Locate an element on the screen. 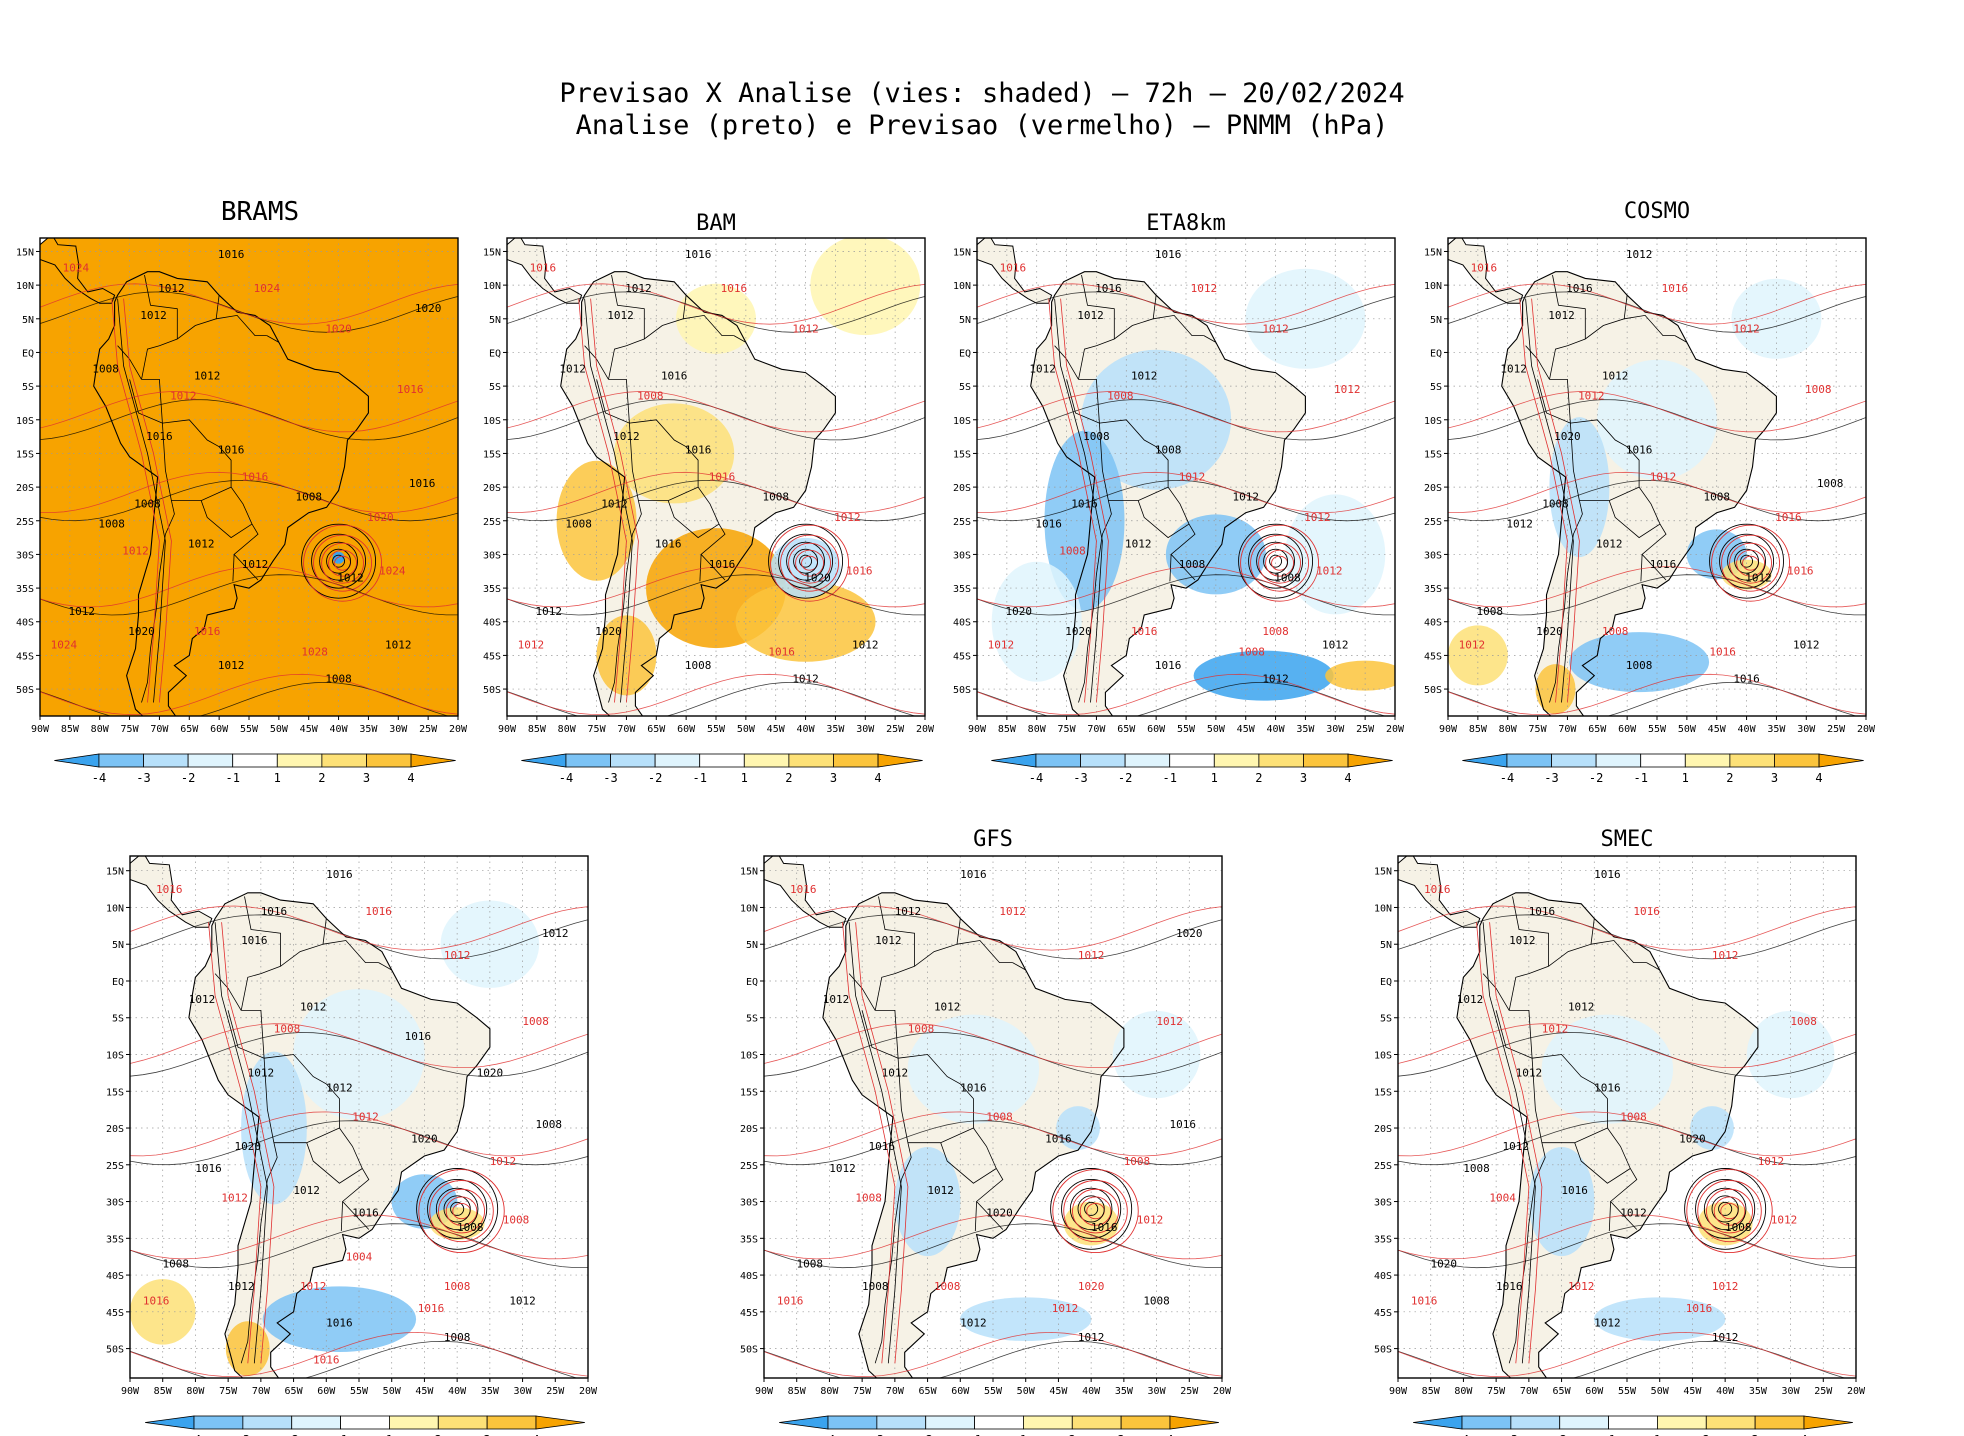  analysis-isobar is located at coordinates (1627, 1246).